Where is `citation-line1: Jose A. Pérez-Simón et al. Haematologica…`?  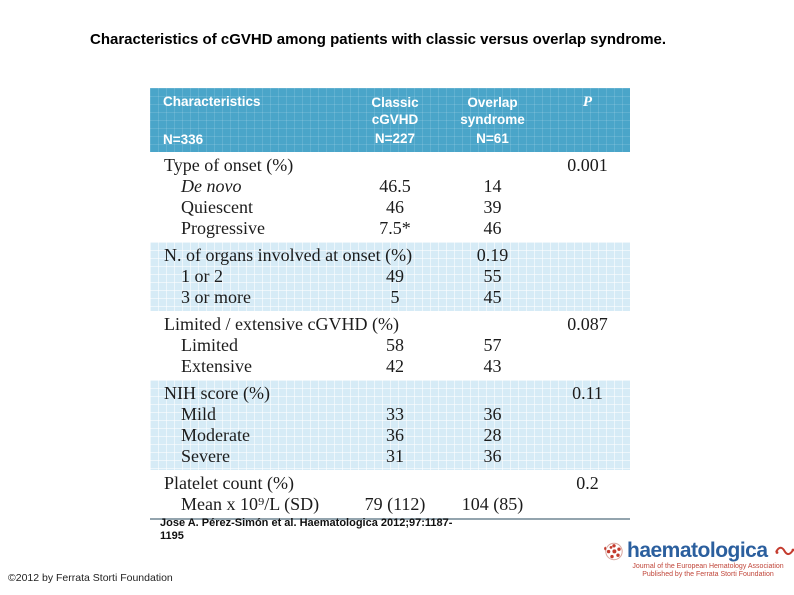
citation-line1: Jose A. Pérez-Simón et al. Haematologica… is located at coordinates (306, 523).